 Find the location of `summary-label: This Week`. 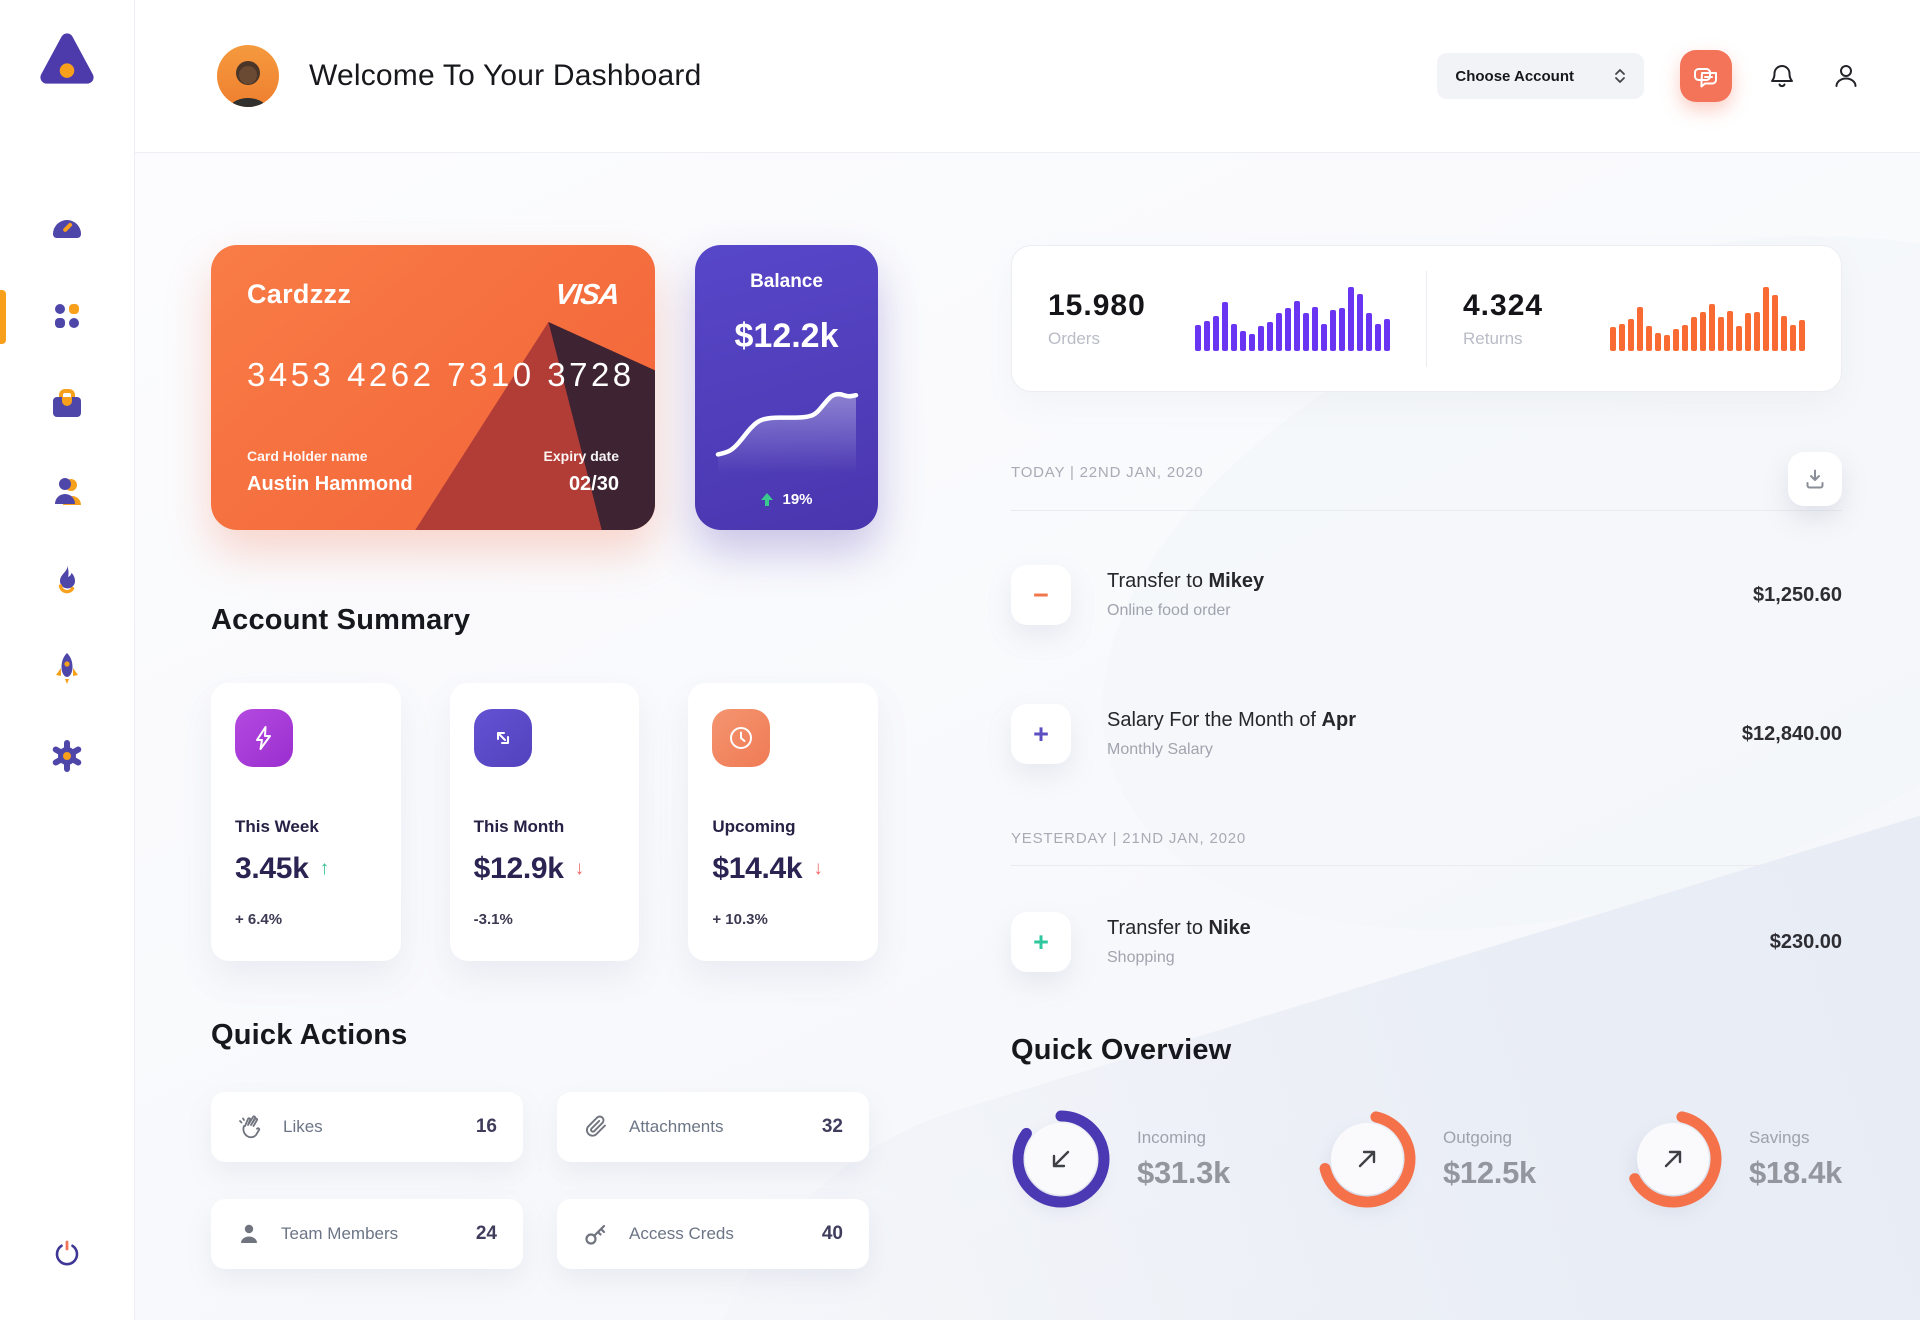

summary-label: This Week is located at coordinates (277, 826).